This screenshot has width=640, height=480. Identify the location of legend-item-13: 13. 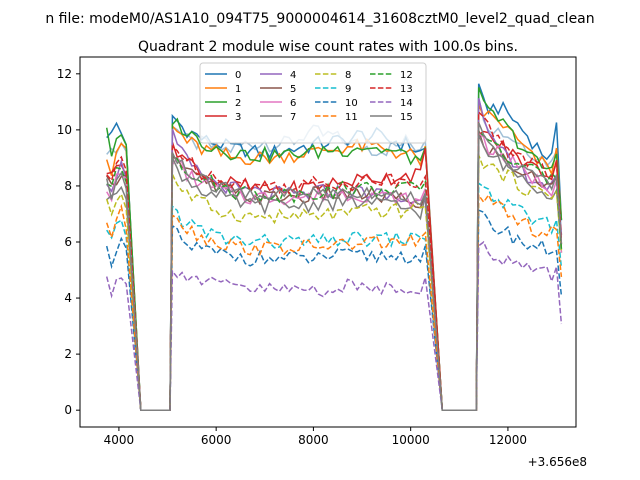
(391, 89).